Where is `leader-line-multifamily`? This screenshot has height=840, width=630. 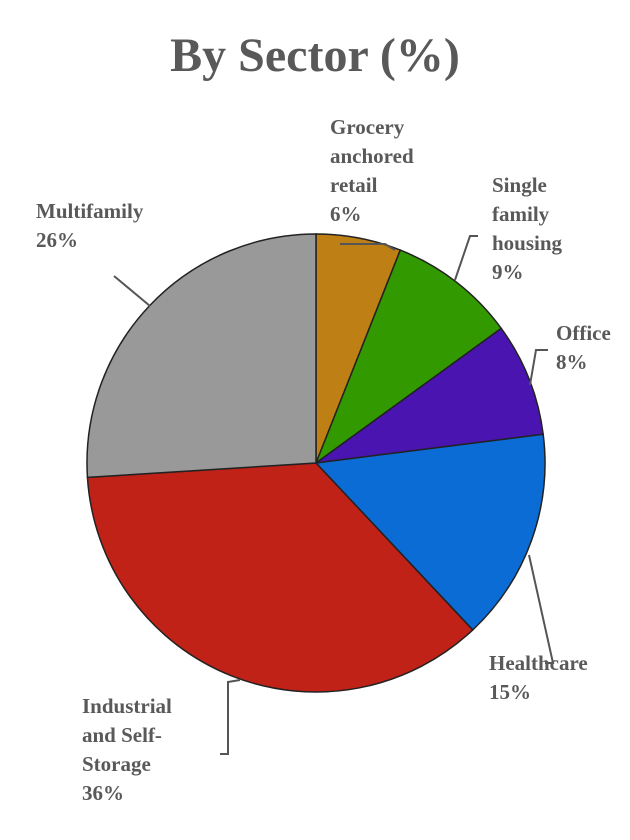
leader-line-multifamily is located at coordinates (132, 291).